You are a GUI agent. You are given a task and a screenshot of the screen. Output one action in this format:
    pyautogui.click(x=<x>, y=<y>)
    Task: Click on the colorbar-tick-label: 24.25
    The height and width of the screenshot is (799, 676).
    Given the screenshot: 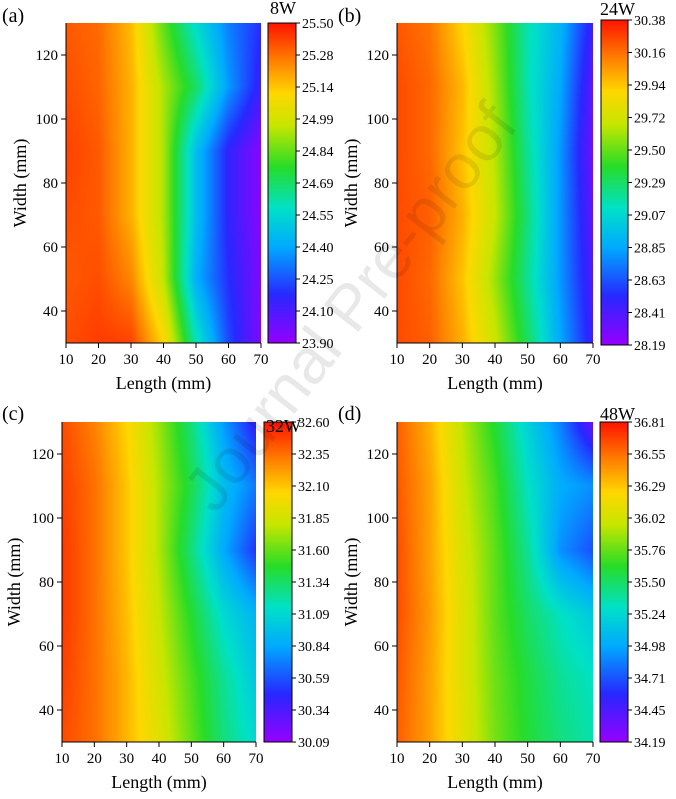 What is the action you would take?
    pyautogui.click(x=318, y=280)
    